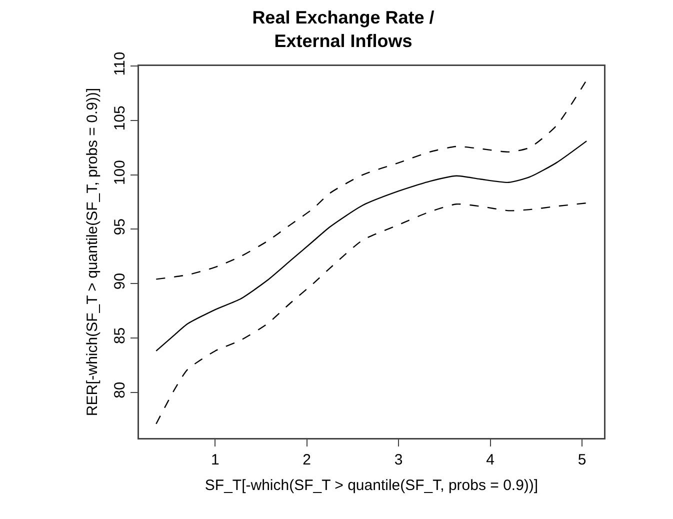  Describe the element at coordinates (398, 459) in the screenshot. I see `x-tick-label: 3` at that location.